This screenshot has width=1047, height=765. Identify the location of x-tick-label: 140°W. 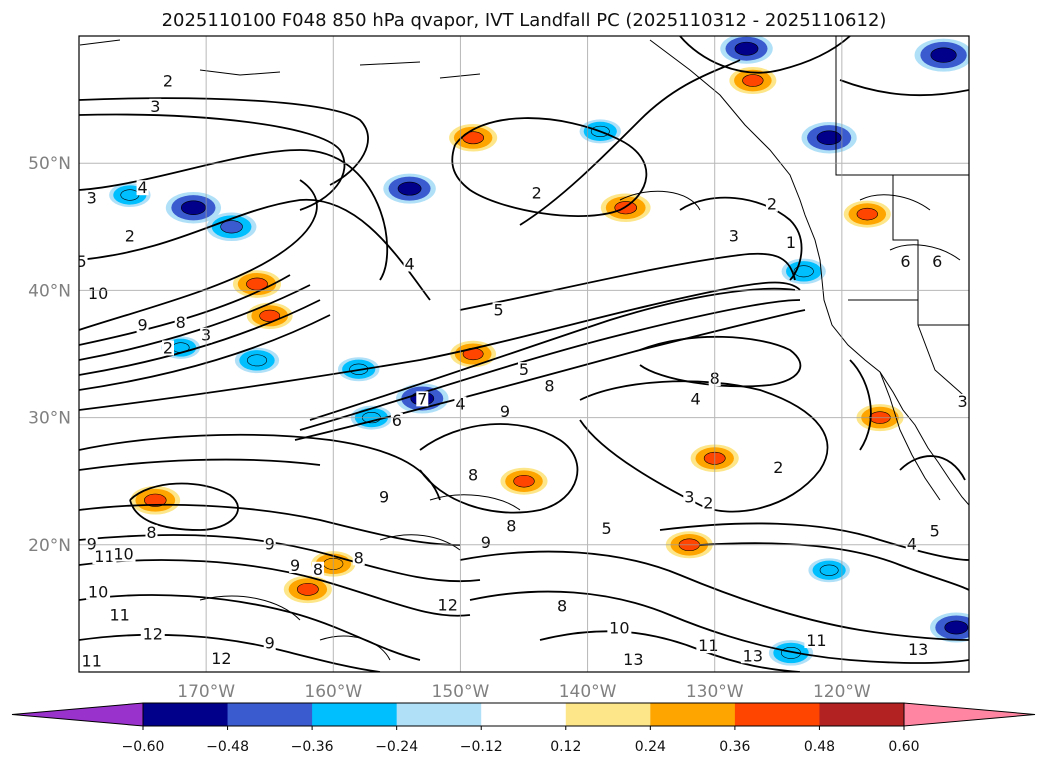
(588, 692).